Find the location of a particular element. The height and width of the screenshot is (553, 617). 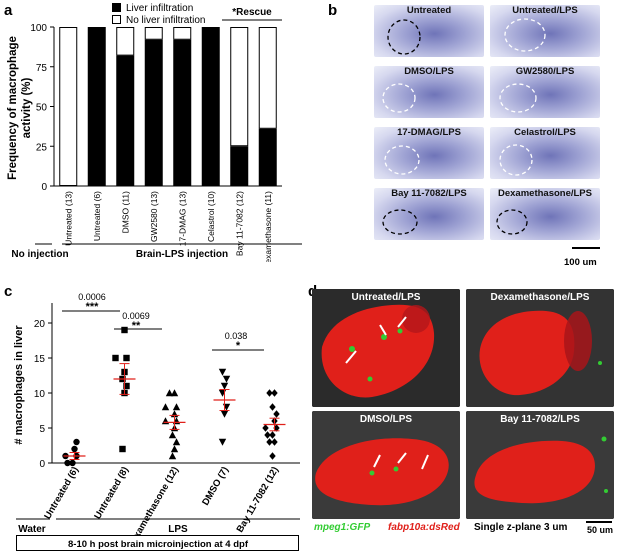

group-label-water: Water is located at coordinates (32, 529).